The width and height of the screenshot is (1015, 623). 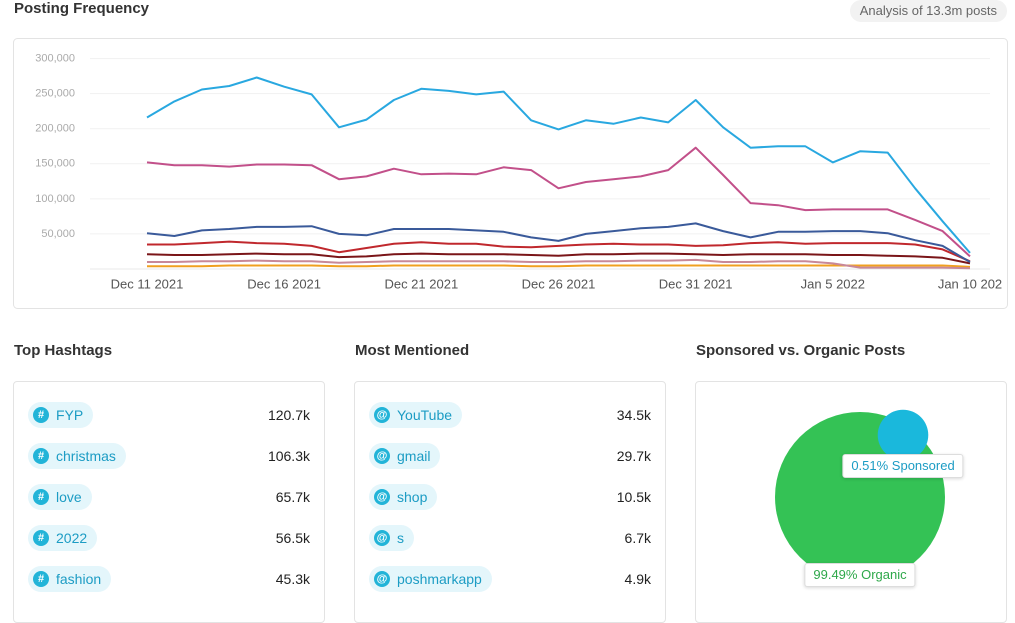 What do you see at coordinates (637, 538) in the screenshot?
I see `row-count: 6.7k` at bounding box center [637, 538].